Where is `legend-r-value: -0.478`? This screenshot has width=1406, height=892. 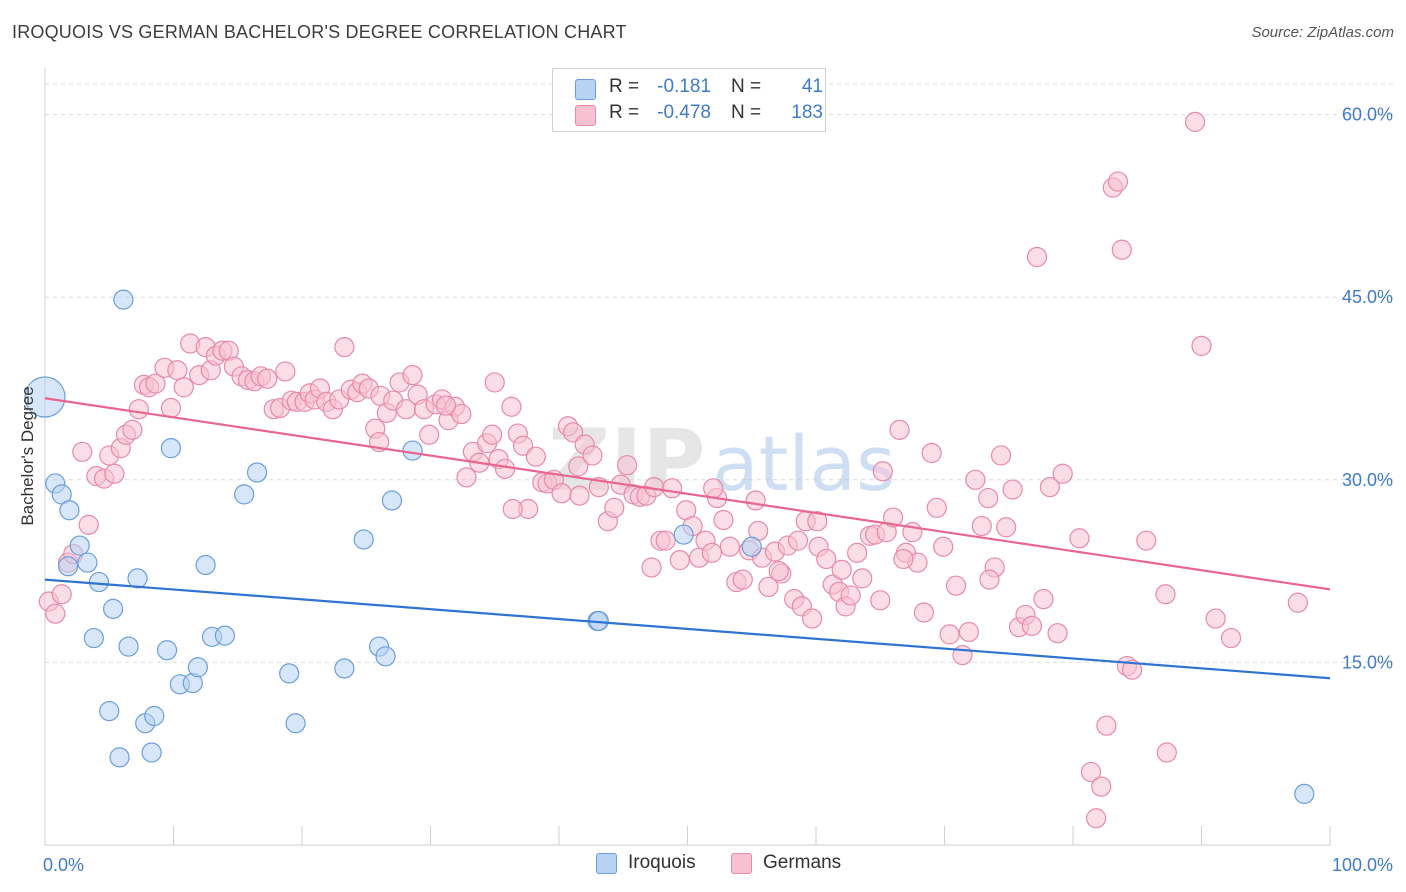 legend-r-value: -0.478 is located at coordinates (684, 112).